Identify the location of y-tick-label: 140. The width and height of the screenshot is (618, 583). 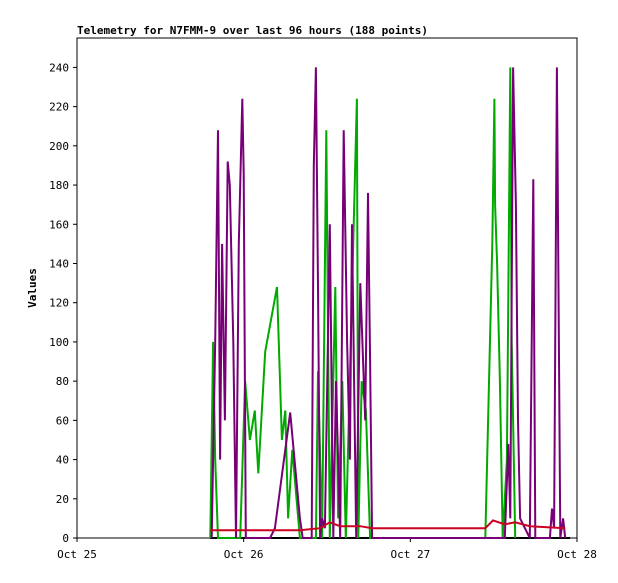
(59, 263).